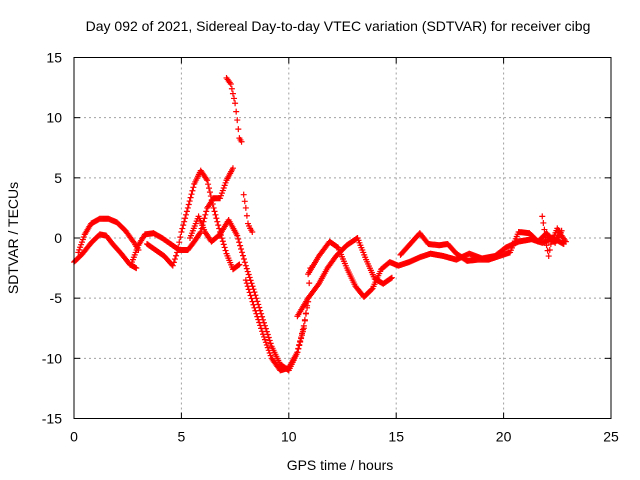 This screenshot has height=480, width=640. I want to click on series-track-a, so click(105, 251).